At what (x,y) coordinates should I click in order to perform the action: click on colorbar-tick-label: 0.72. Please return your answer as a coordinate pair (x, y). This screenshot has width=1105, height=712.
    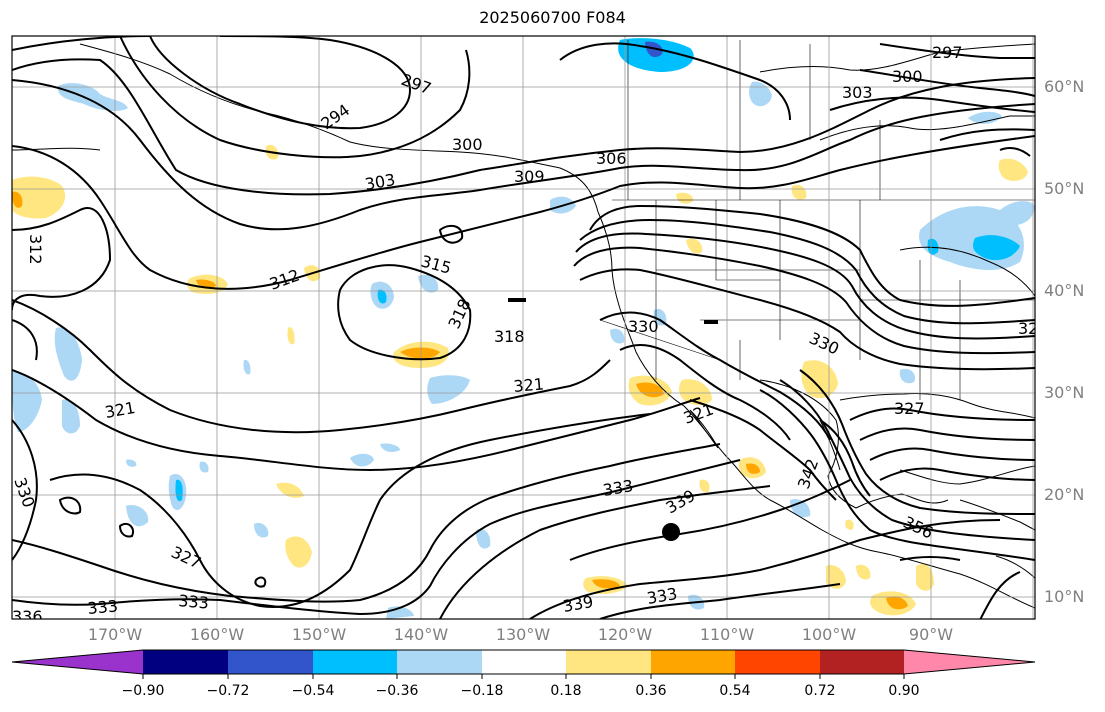
    Looking at the image, I should click on (820, 691).